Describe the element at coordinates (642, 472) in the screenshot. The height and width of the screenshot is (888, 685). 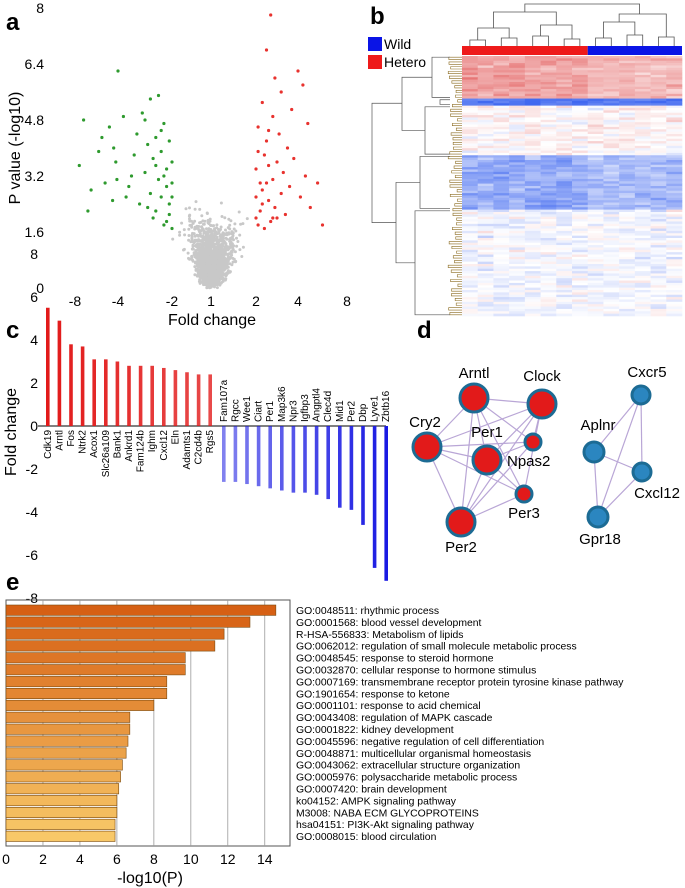
I see `network-node-cxcl12` at that location.